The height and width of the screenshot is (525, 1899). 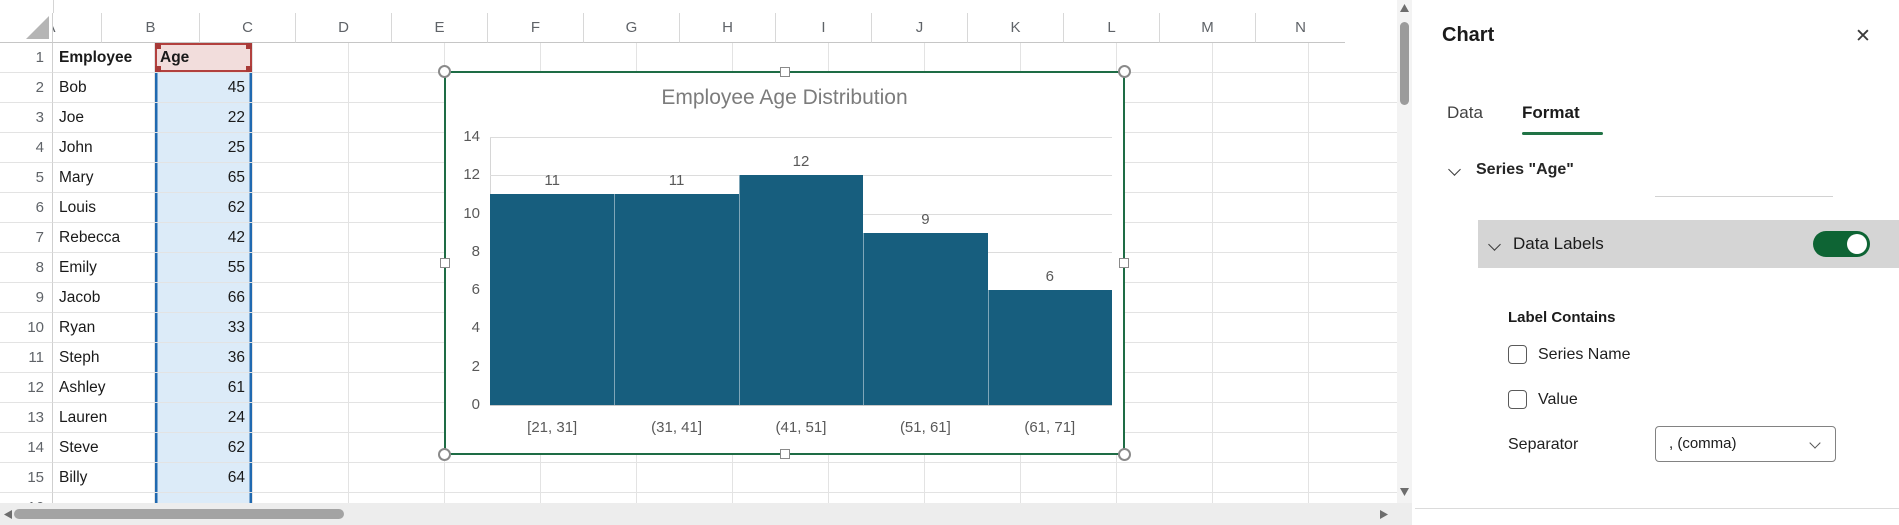 I want to click on row-number: 1, so click(x=26, y=58).